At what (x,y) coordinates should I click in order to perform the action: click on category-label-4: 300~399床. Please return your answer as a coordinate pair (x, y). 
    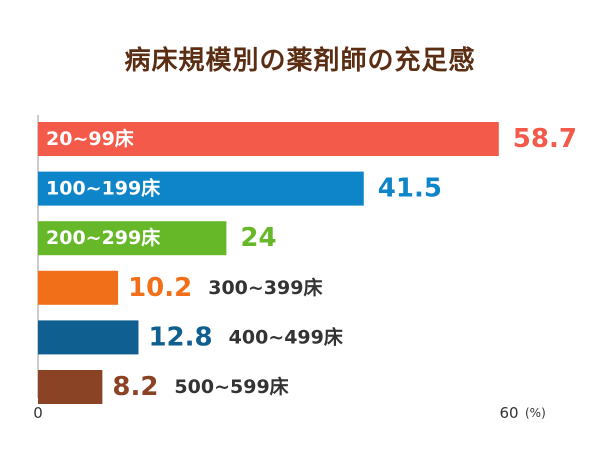
    Looking at the image, I should click on (265, 287).